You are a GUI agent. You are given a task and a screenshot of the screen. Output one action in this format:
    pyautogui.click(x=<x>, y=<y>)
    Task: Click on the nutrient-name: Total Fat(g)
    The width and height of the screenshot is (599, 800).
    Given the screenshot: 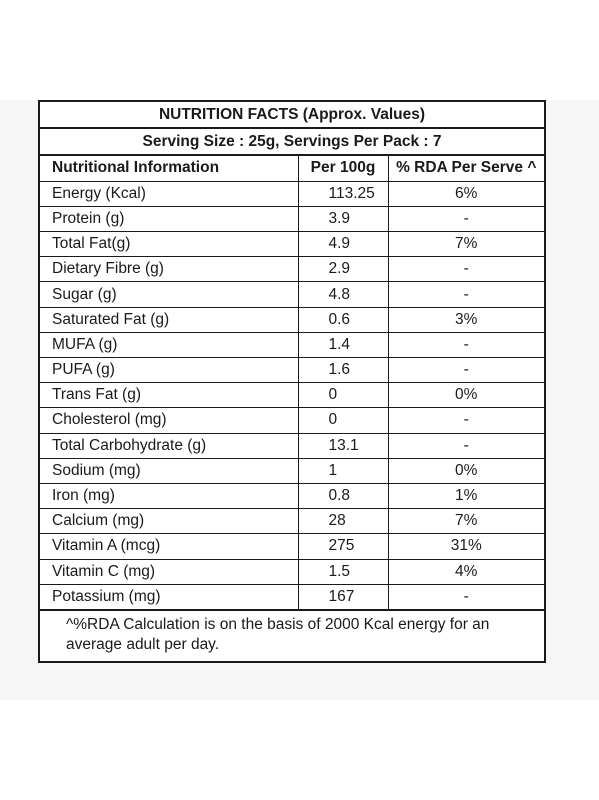 What is the action you would take?
    pyautogui.click(x=169, y=244)
    